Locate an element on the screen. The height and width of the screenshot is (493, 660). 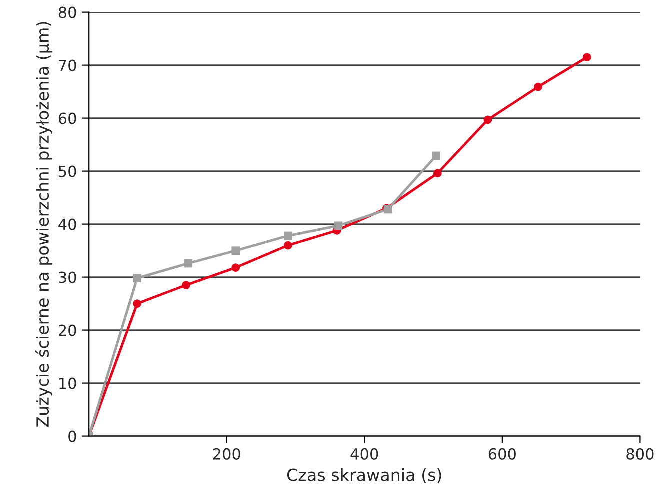
x-tick-label: 600 is located at coordinates (502, 454).